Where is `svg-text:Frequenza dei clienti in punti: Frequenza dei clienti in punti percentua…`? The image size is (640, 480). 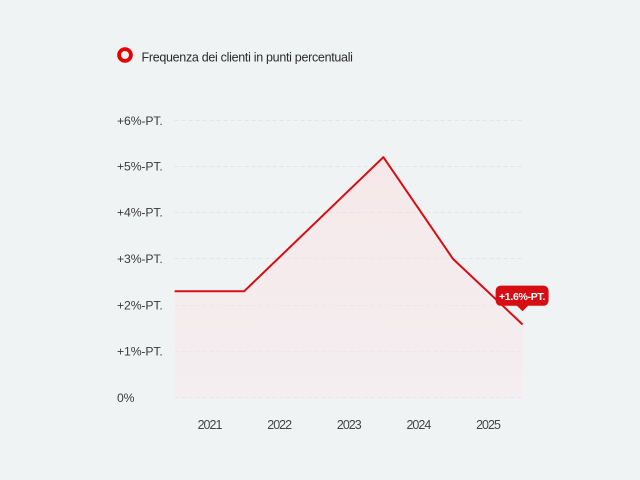 svg-text:Frequenza dei clienti in punti: Frequenza dei clienti in punti percentua… is located at coordinates (247, 58).